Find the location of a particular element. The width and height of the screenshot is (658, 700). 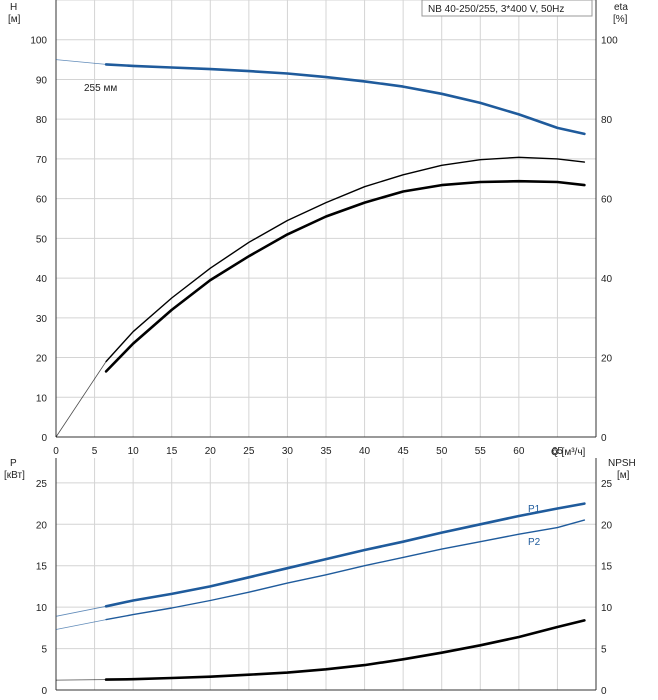

p1-curve is located at coordinates (345, 555).